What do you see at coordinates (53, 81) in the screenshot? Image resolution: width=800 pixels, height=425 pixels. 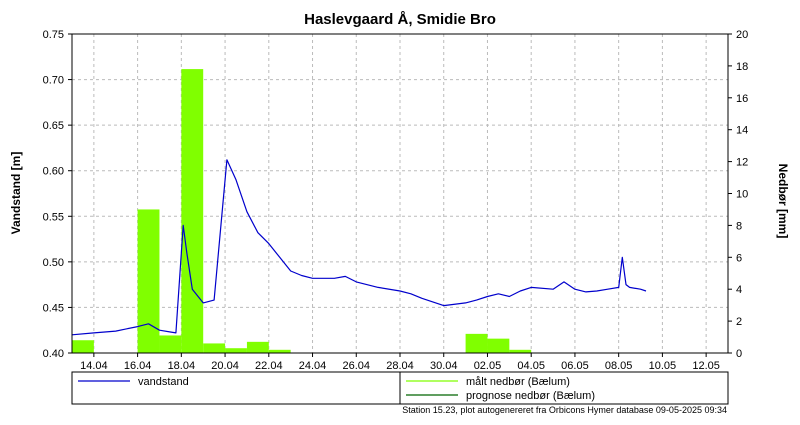 I see `y-tick-label: 0.70` at bounding box center [53, 81].